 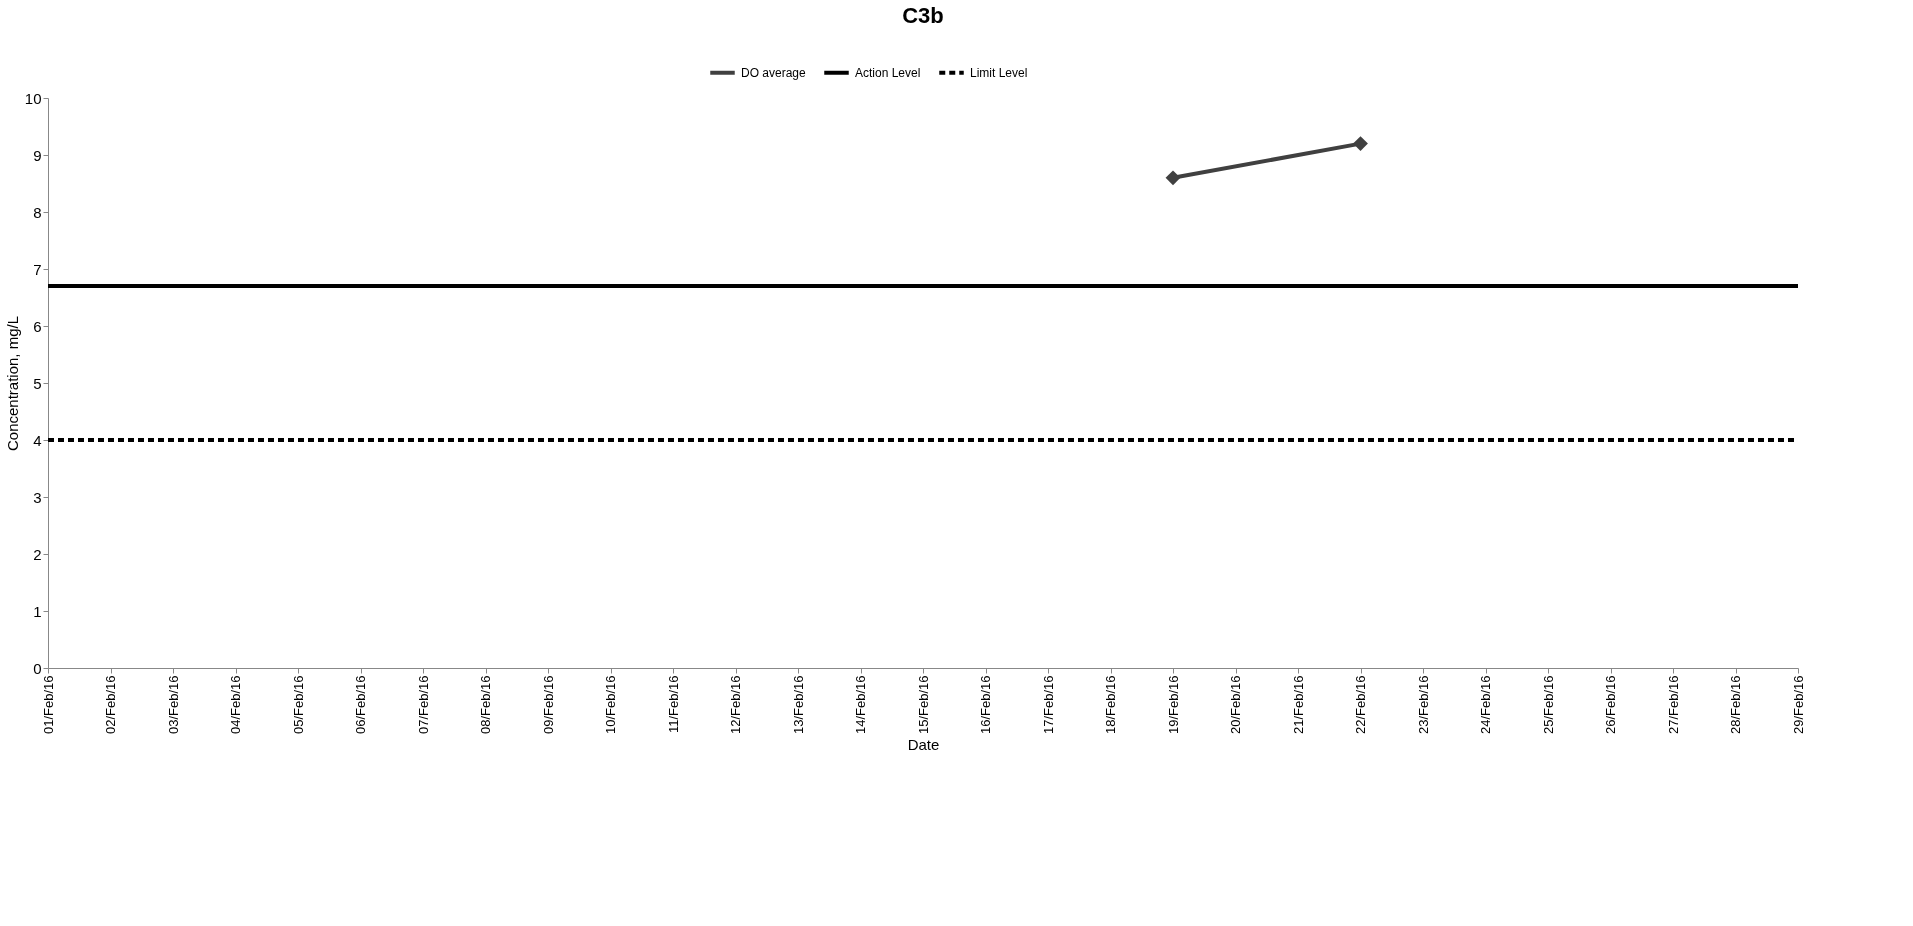 I want to click on x-tick-label: 17/Feb/16, so click(x=1048, y=705).